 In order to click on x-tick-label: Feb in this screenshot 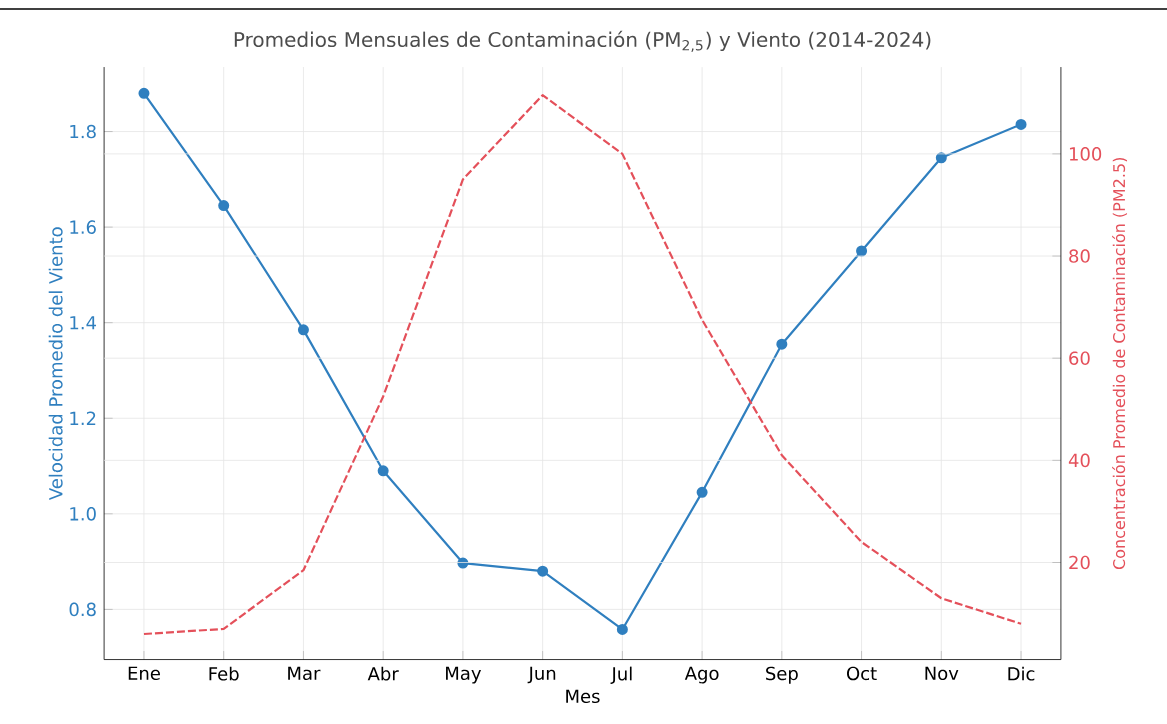, I will do `click(224, 673)`.